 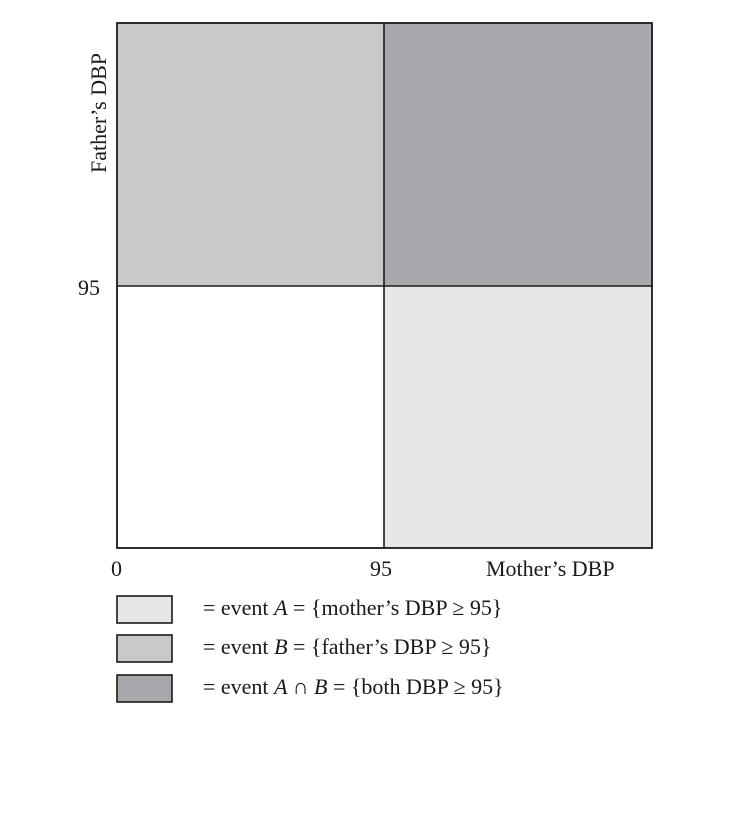 What do you see at coordinates (98, 113) in the screenshot?
I see `y-axis-label: Father’s DBP` at bounding box center [98, 113].